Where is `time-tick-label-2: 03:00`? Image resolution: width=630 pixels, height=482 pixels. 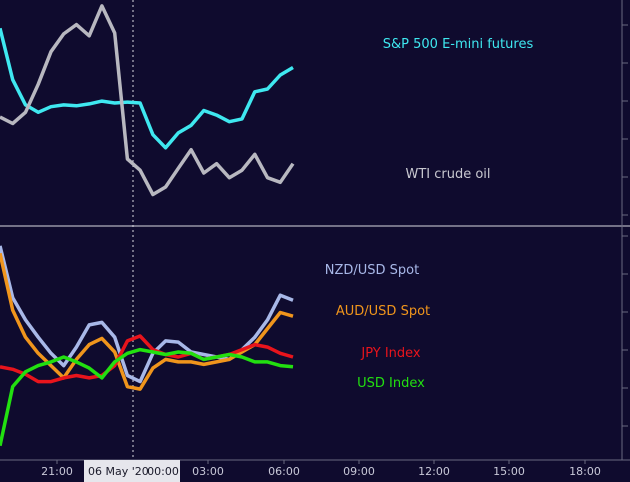
time-tick-label-2: 03:00 is located at coordinates (208, 471).